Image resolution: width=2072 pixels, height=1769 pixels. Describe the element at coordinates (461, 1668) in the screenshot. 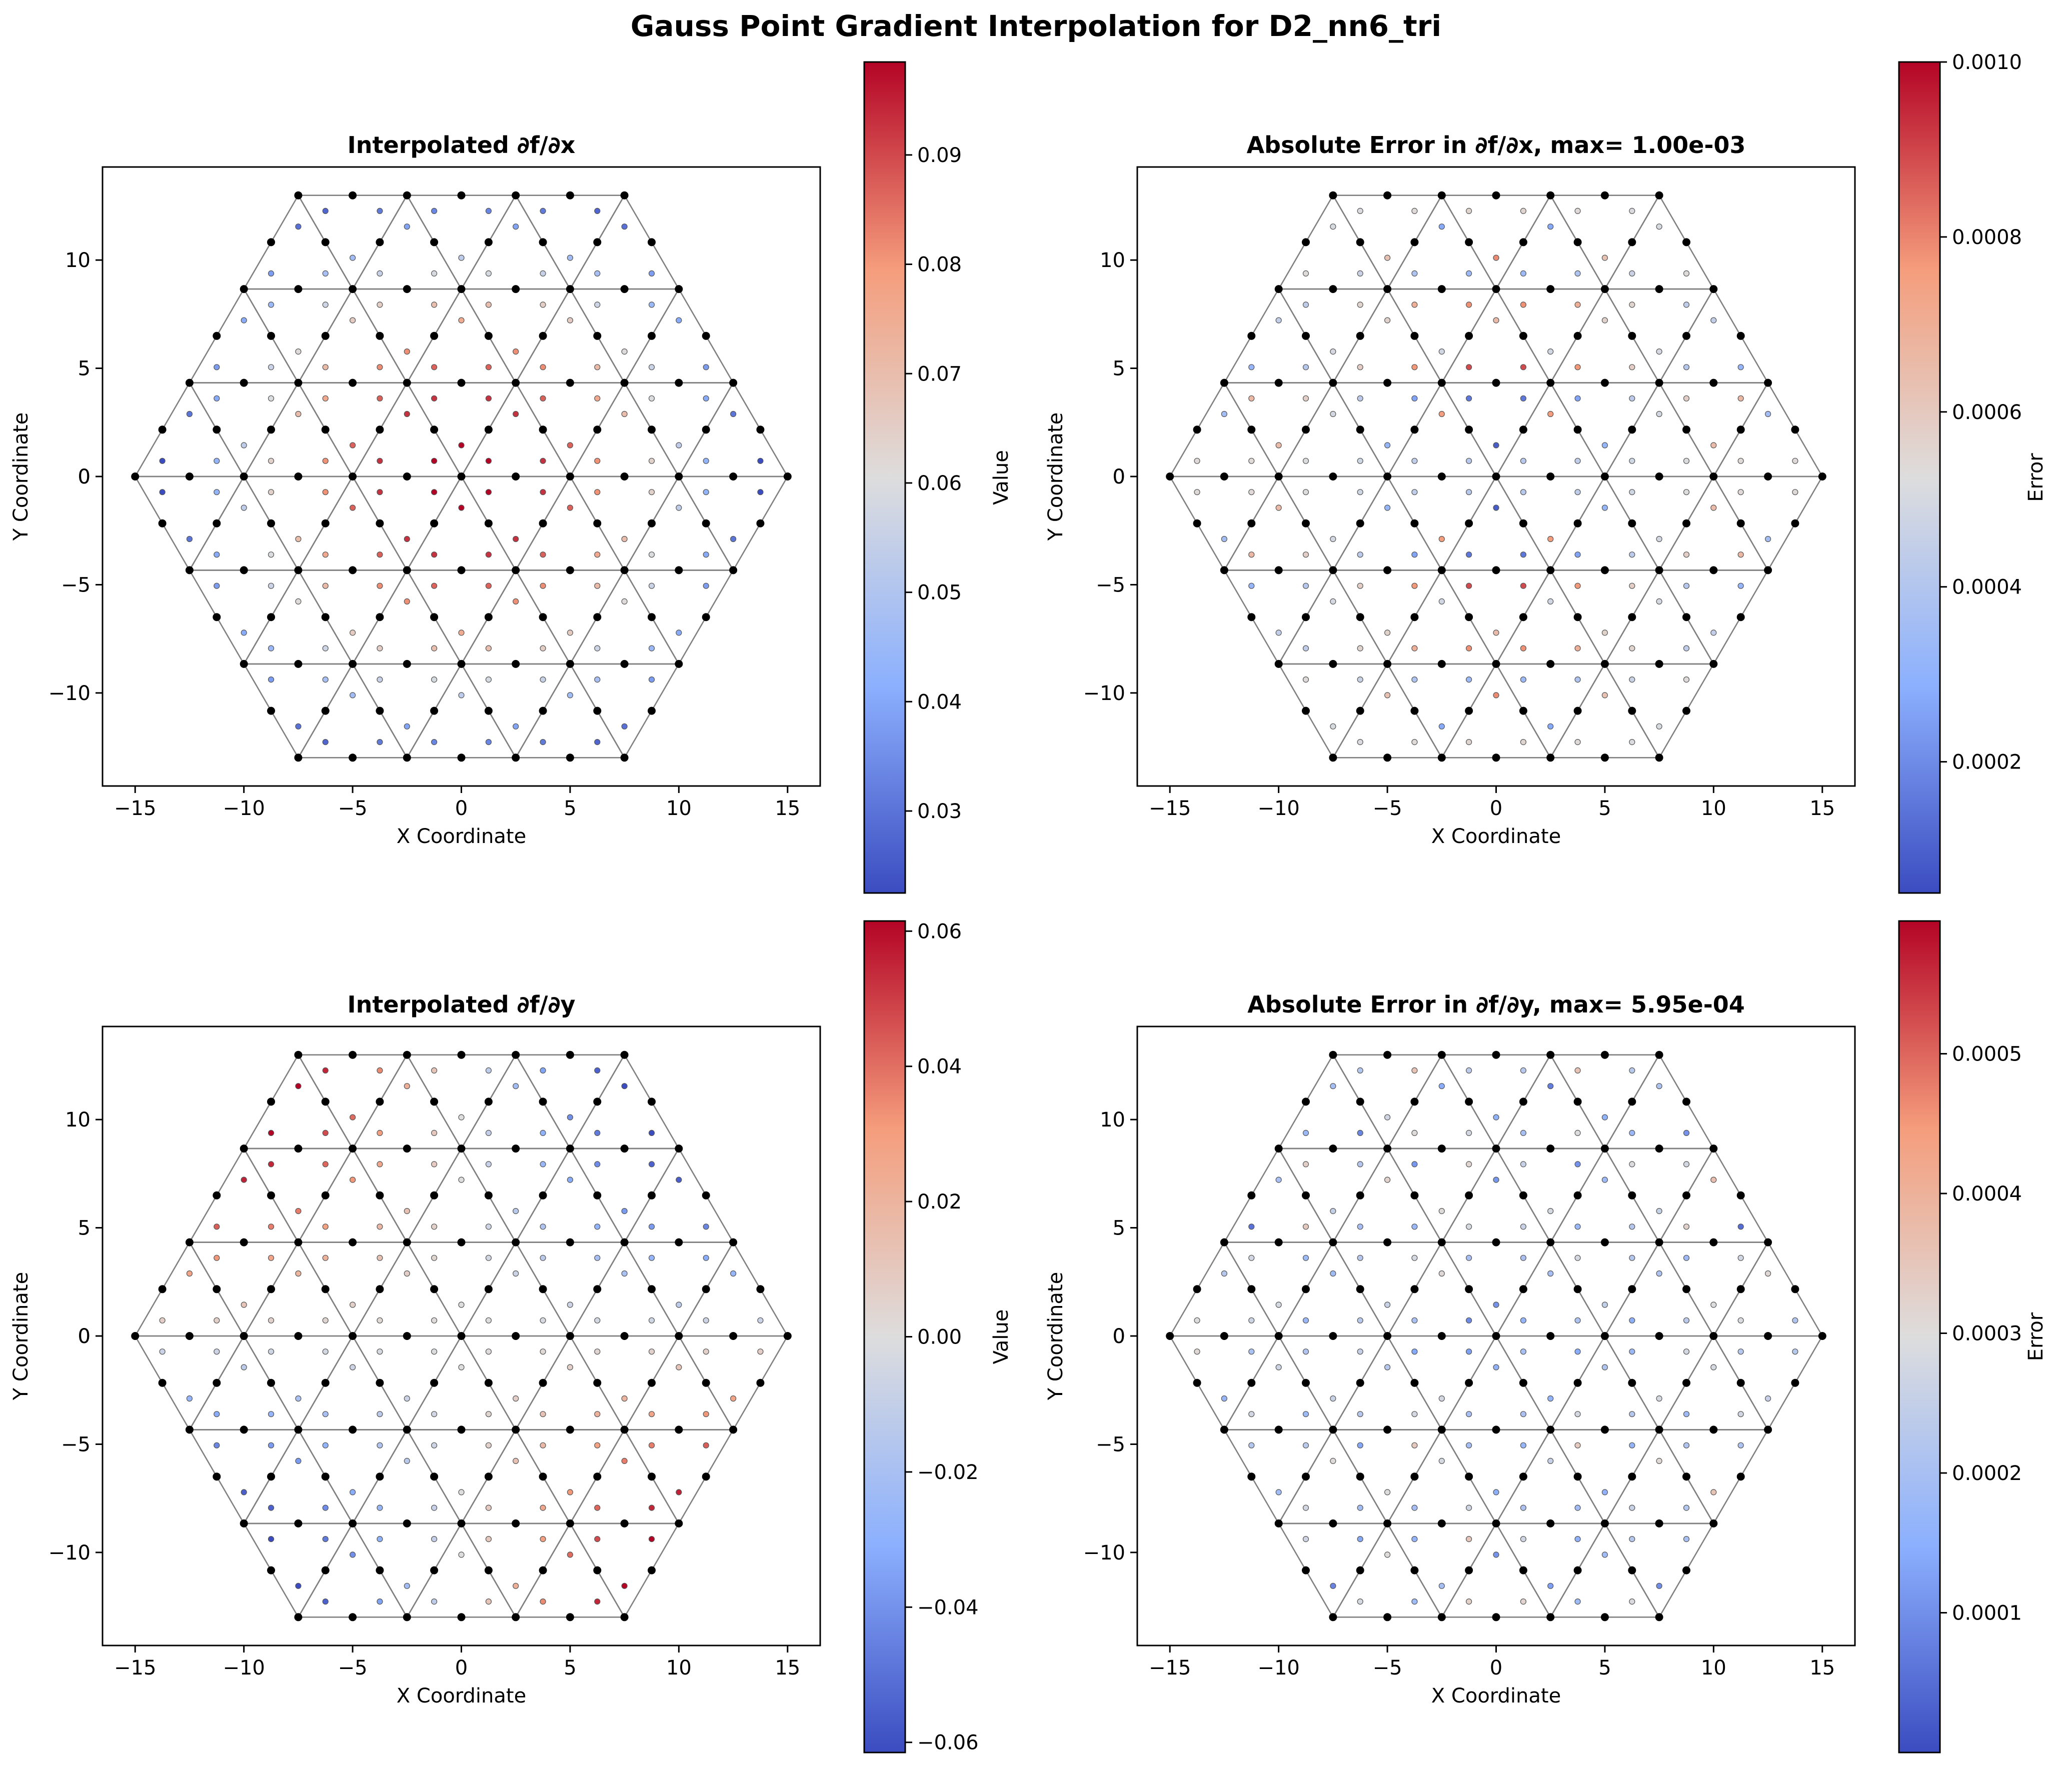

I see `x-tick-label: 0` at that location.